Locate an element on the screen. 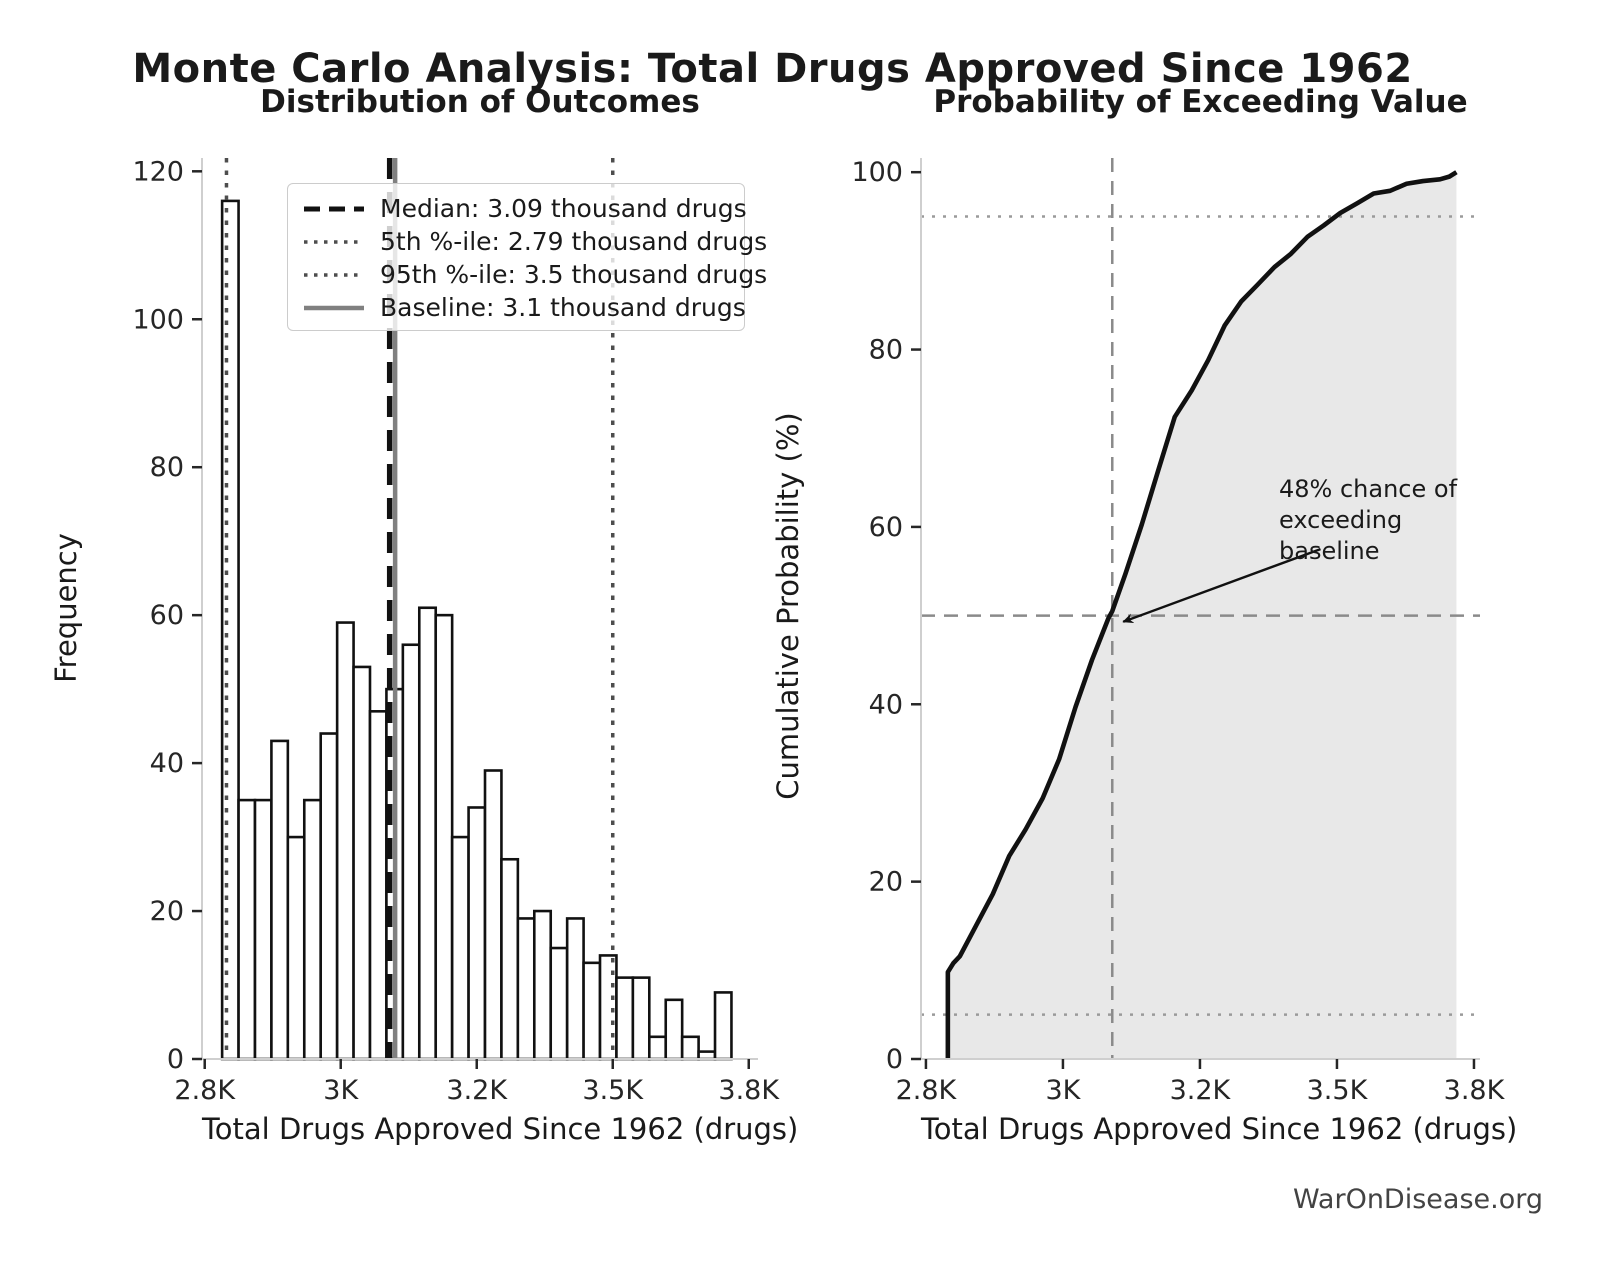 Image resolution: width=1601 pixels, height=1280 pixels. histogram-title: Distribution of Outcomes is located at coordinates (480, 102).